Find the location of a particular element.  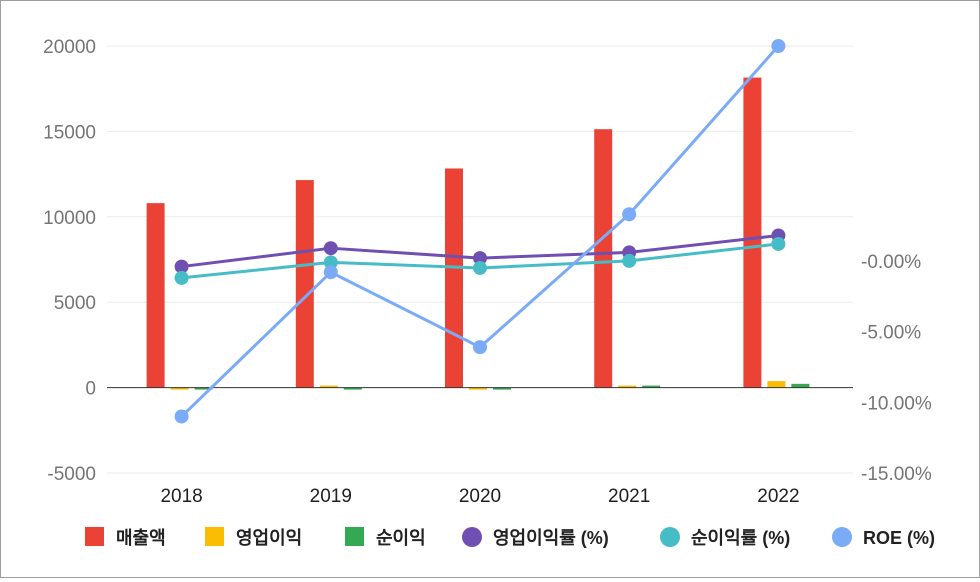

left-tick-label: 15000 is located at coordinates (69, 132).